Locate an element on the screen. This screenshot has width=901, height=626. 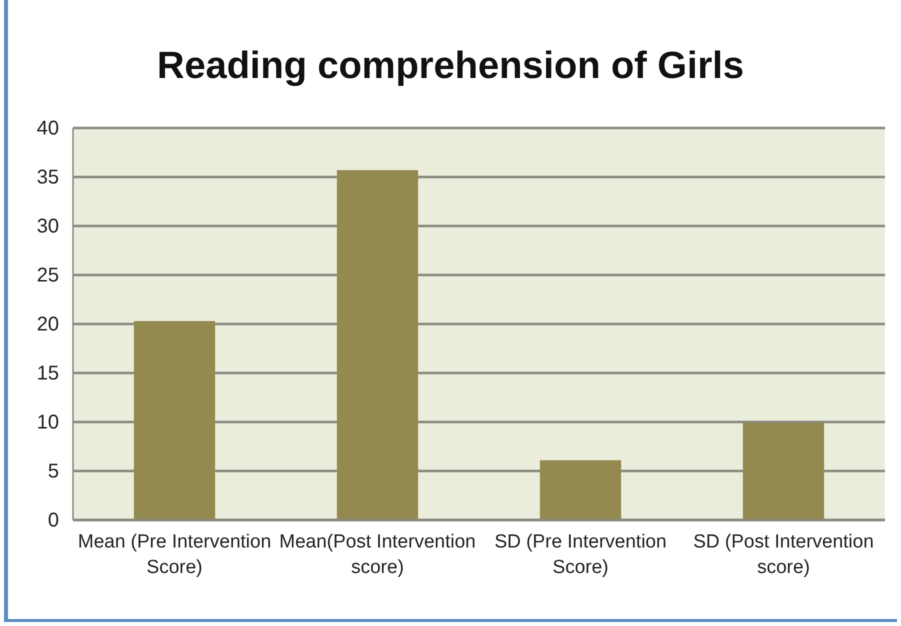
y-tick-label: 0 is located at coordinates (53, 520).